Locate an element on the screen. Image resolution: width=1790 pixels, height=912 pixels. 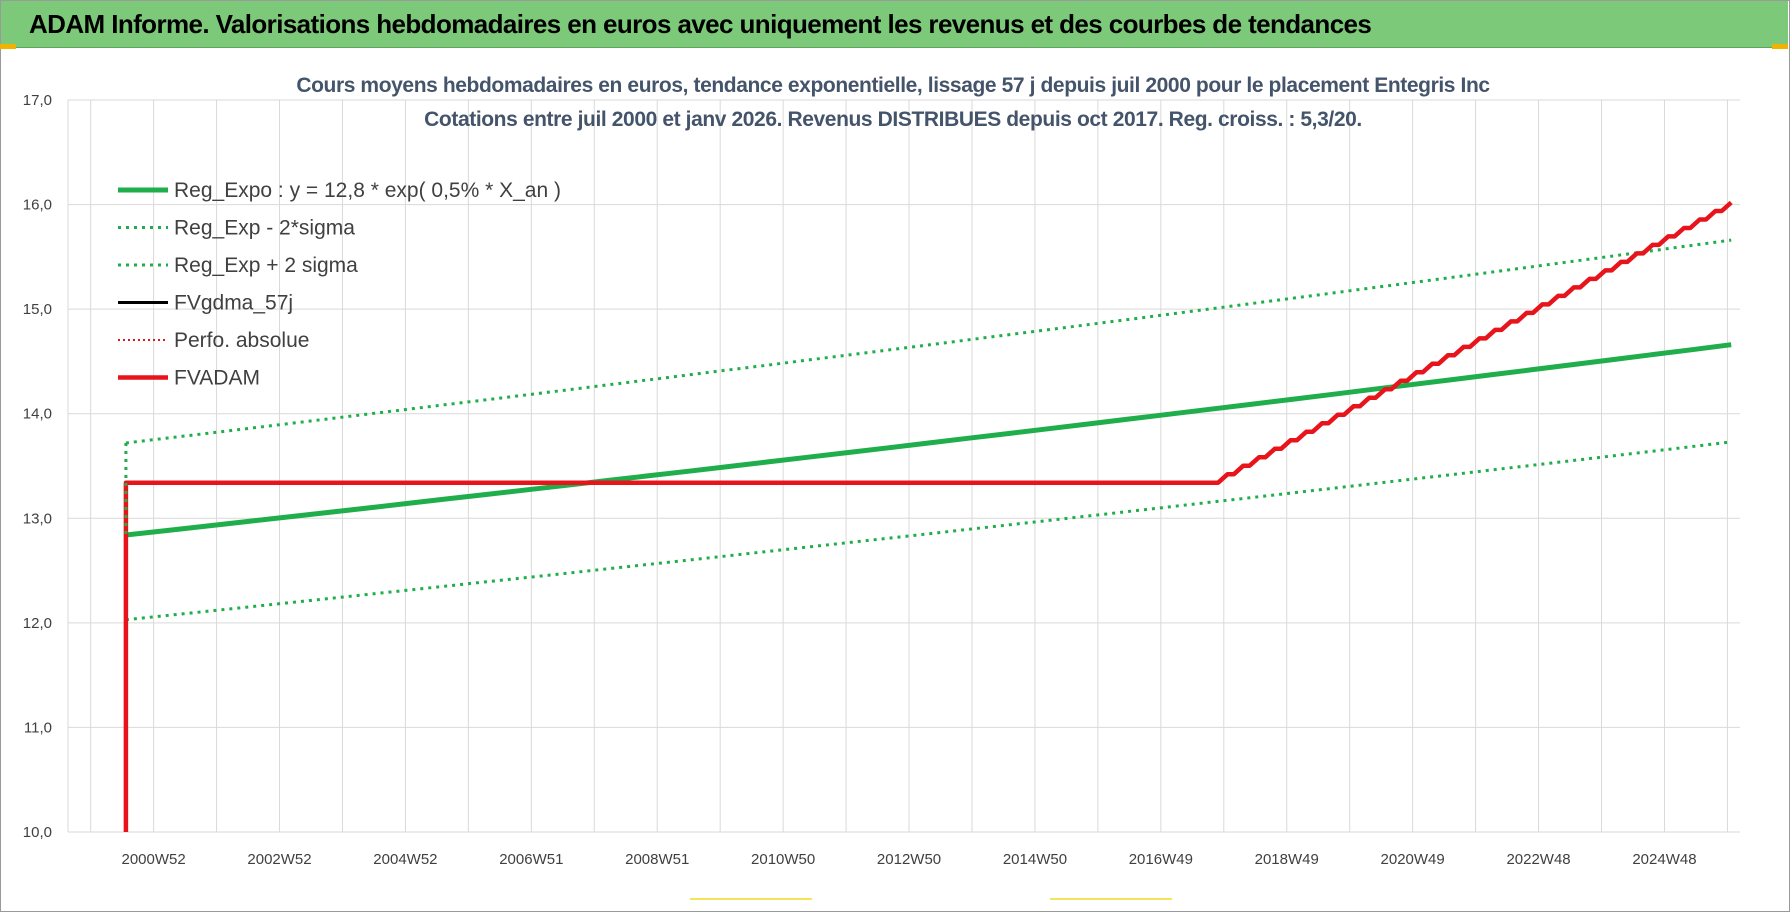
y-tick-label: 16,0 is located at coordinates (37, 205).